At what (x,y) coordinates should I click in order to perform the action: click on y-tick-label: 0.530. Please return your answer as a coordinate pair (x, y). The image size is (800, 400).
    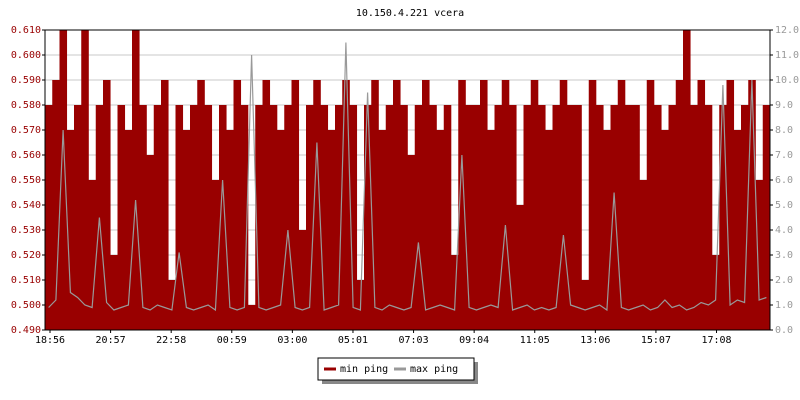
    Looking at the image, I should click on (26, 230).